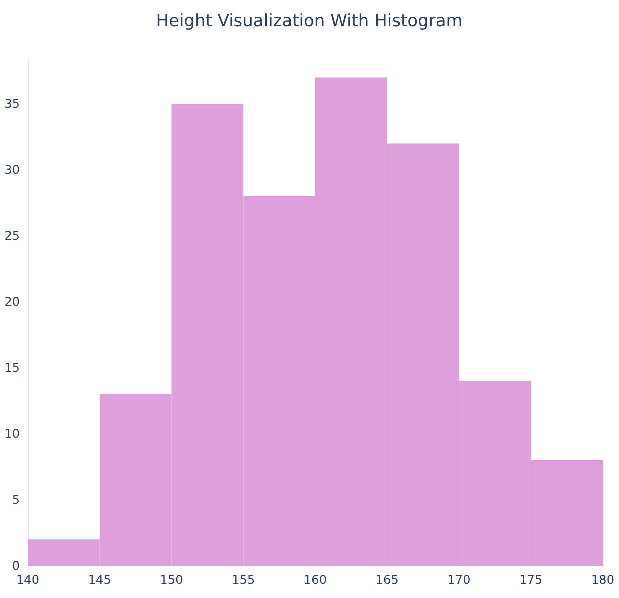 This screenshot has width=619, height=598. Describe the element at coordinates (16, 566) in the screenshot. I see `y-tick-label: 0` at that location.